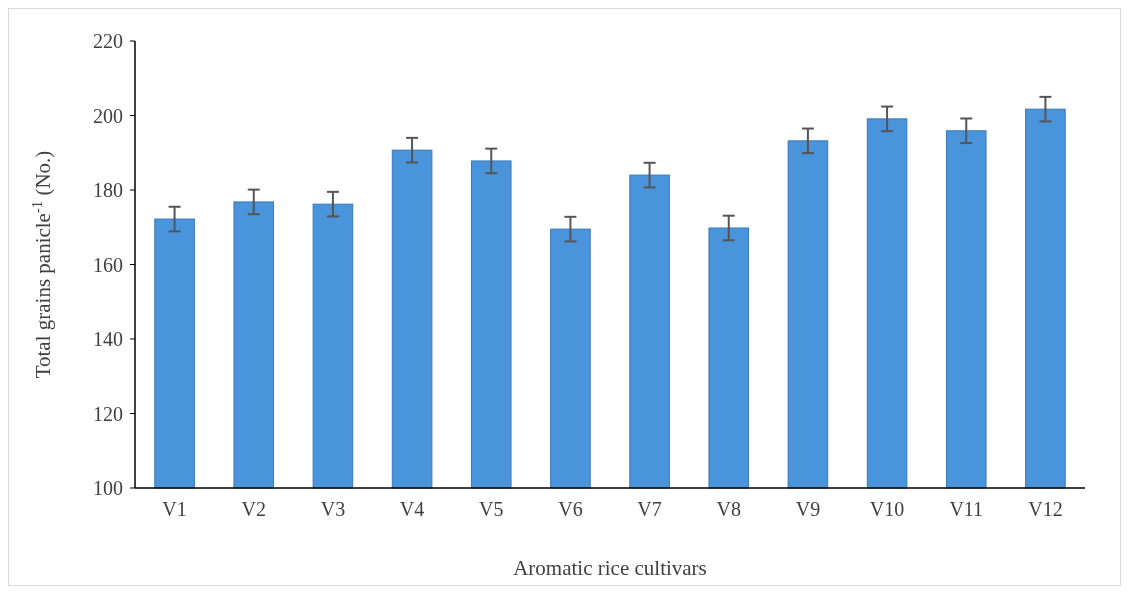 This screenshot has height=594, width=1129. What do you see at coordinates (966, 509) in the screenshot?
I see `x-tick-label: V11` at bounding box center [966, 509].